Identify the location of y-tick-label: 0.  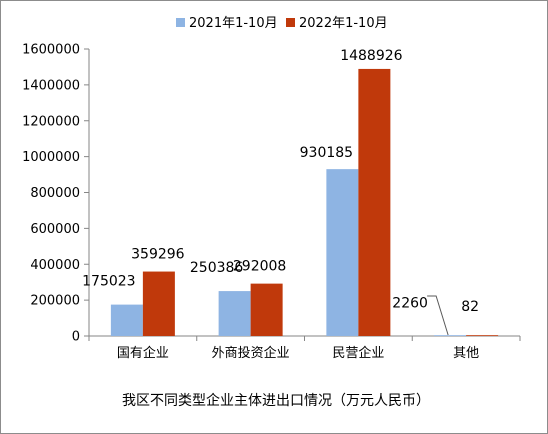
(76, 337).